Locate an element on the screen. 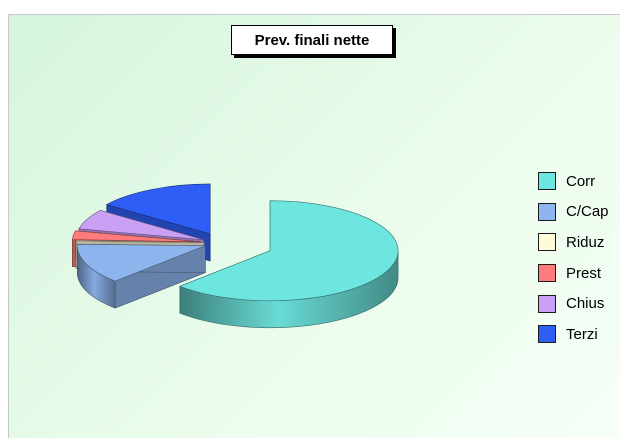 Image resolution: width=628 pixels, height=444 pixels. pie-slice-c-cap is located at coordinates (141, 276).